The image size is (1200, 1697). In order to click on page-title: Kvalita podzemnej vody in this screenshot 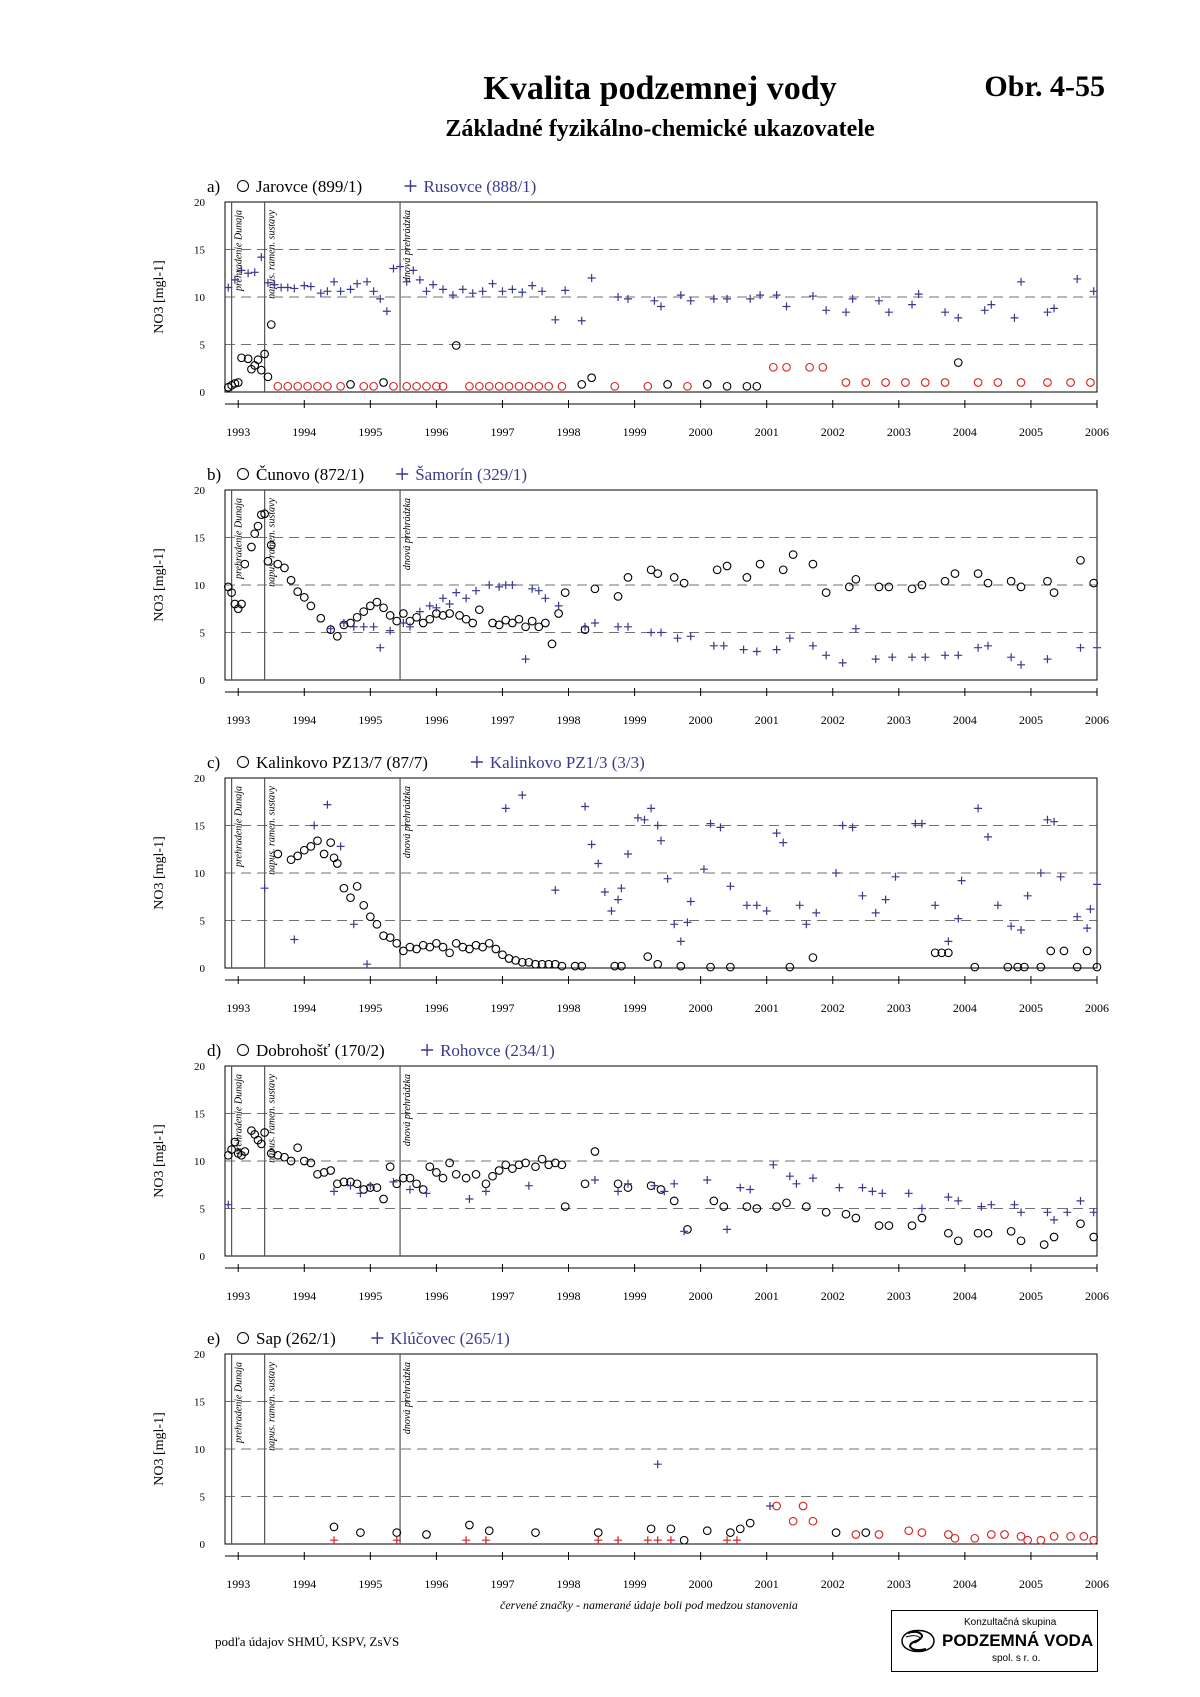, I will do `click(660, 88)`.